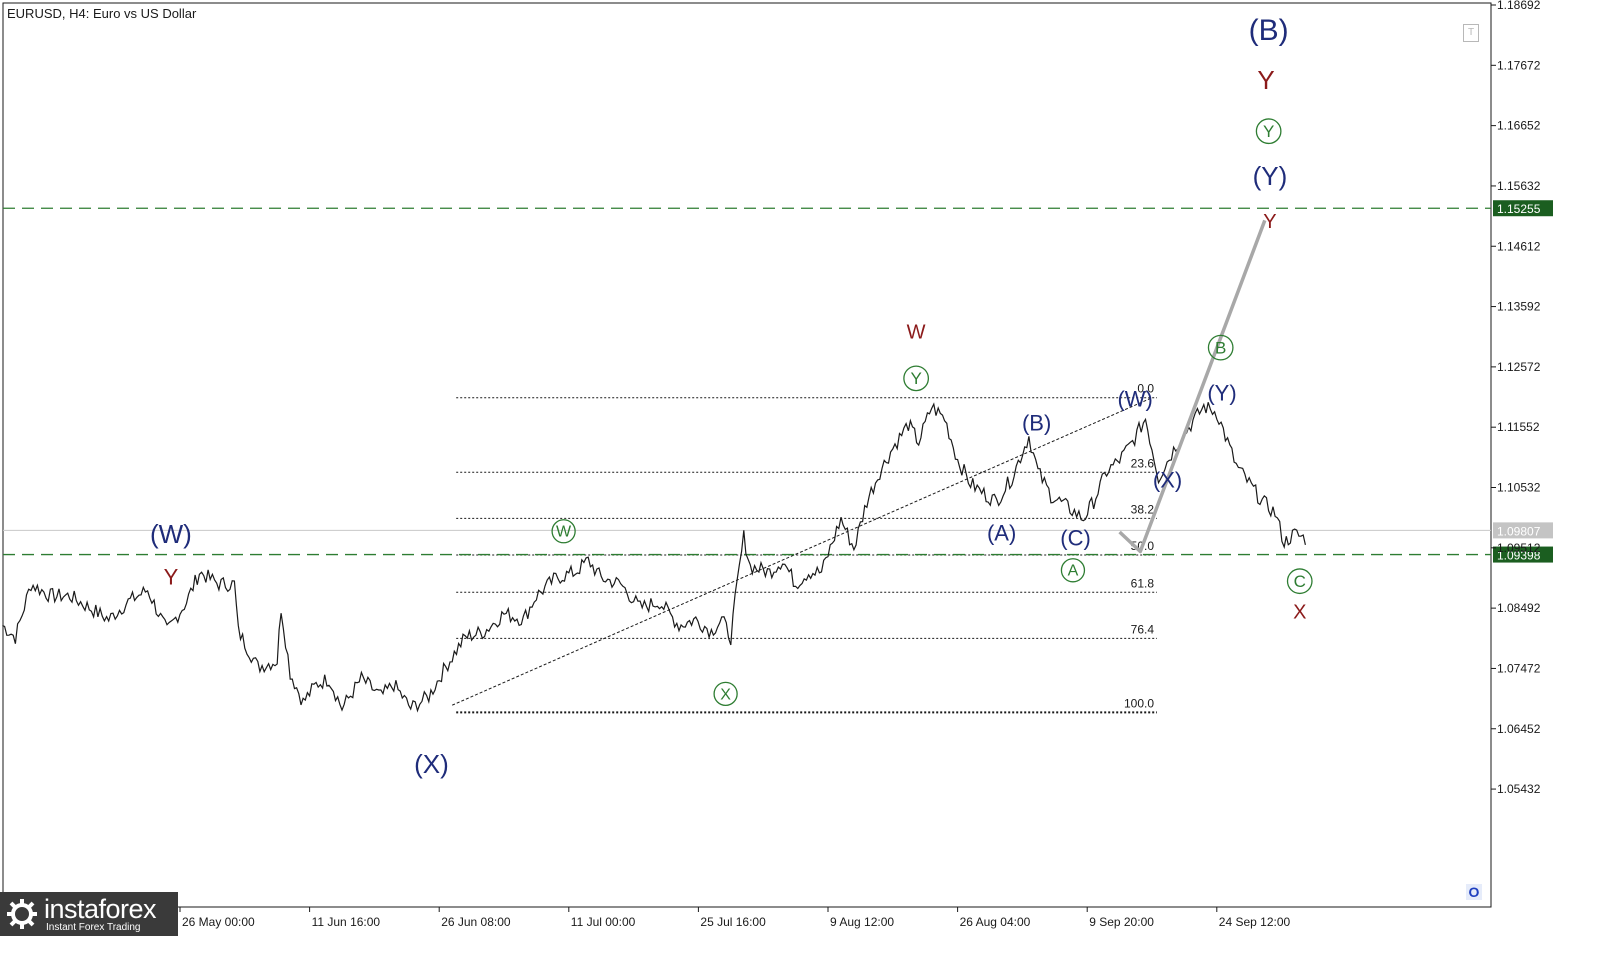 The width and height of the screenshot is (1600, 960). Describe the element at coordinates (802, 551) in the screenshot. I see `trend-line` at that location.